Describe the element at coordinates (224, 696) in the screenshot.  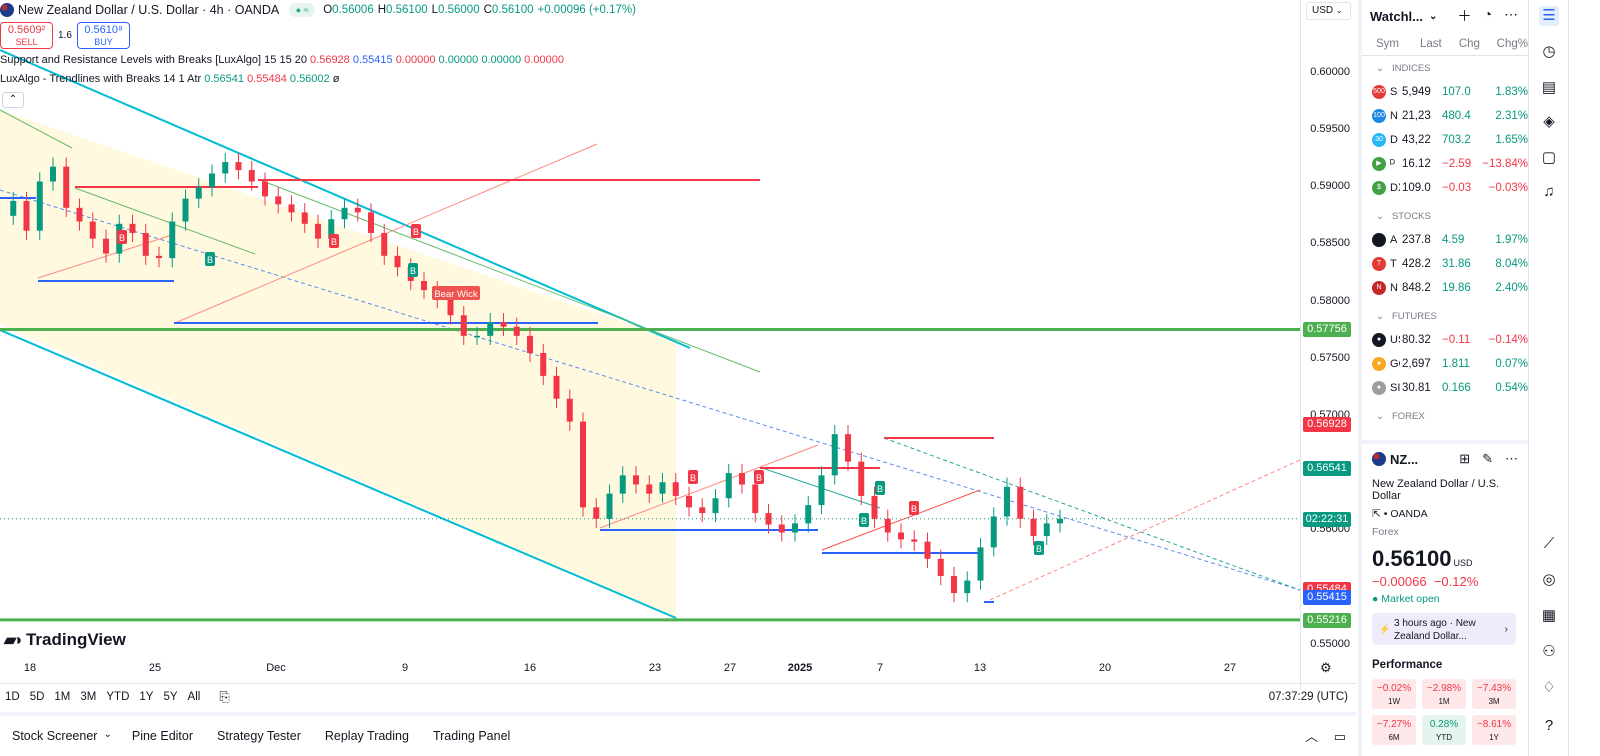
I see `date-range-icon: ⎘` at that location.